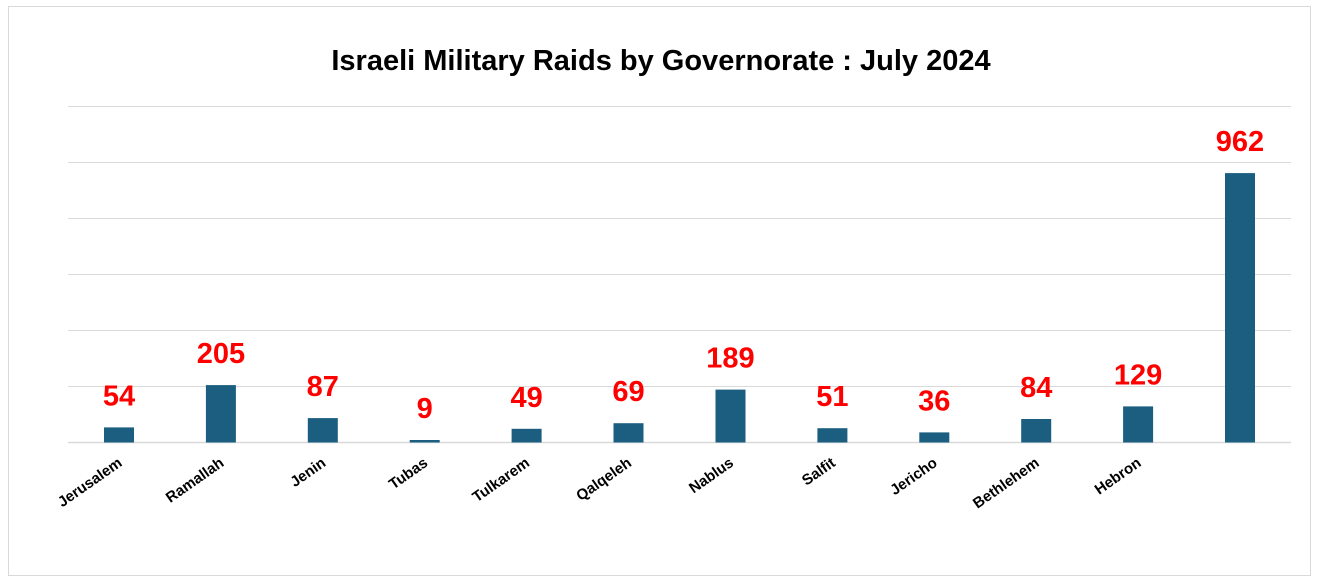 This screenshot has height=576, width=1322. Describe the element at coordinates (628, 392) in the screenshot. I see `data-label: 69` at that location.